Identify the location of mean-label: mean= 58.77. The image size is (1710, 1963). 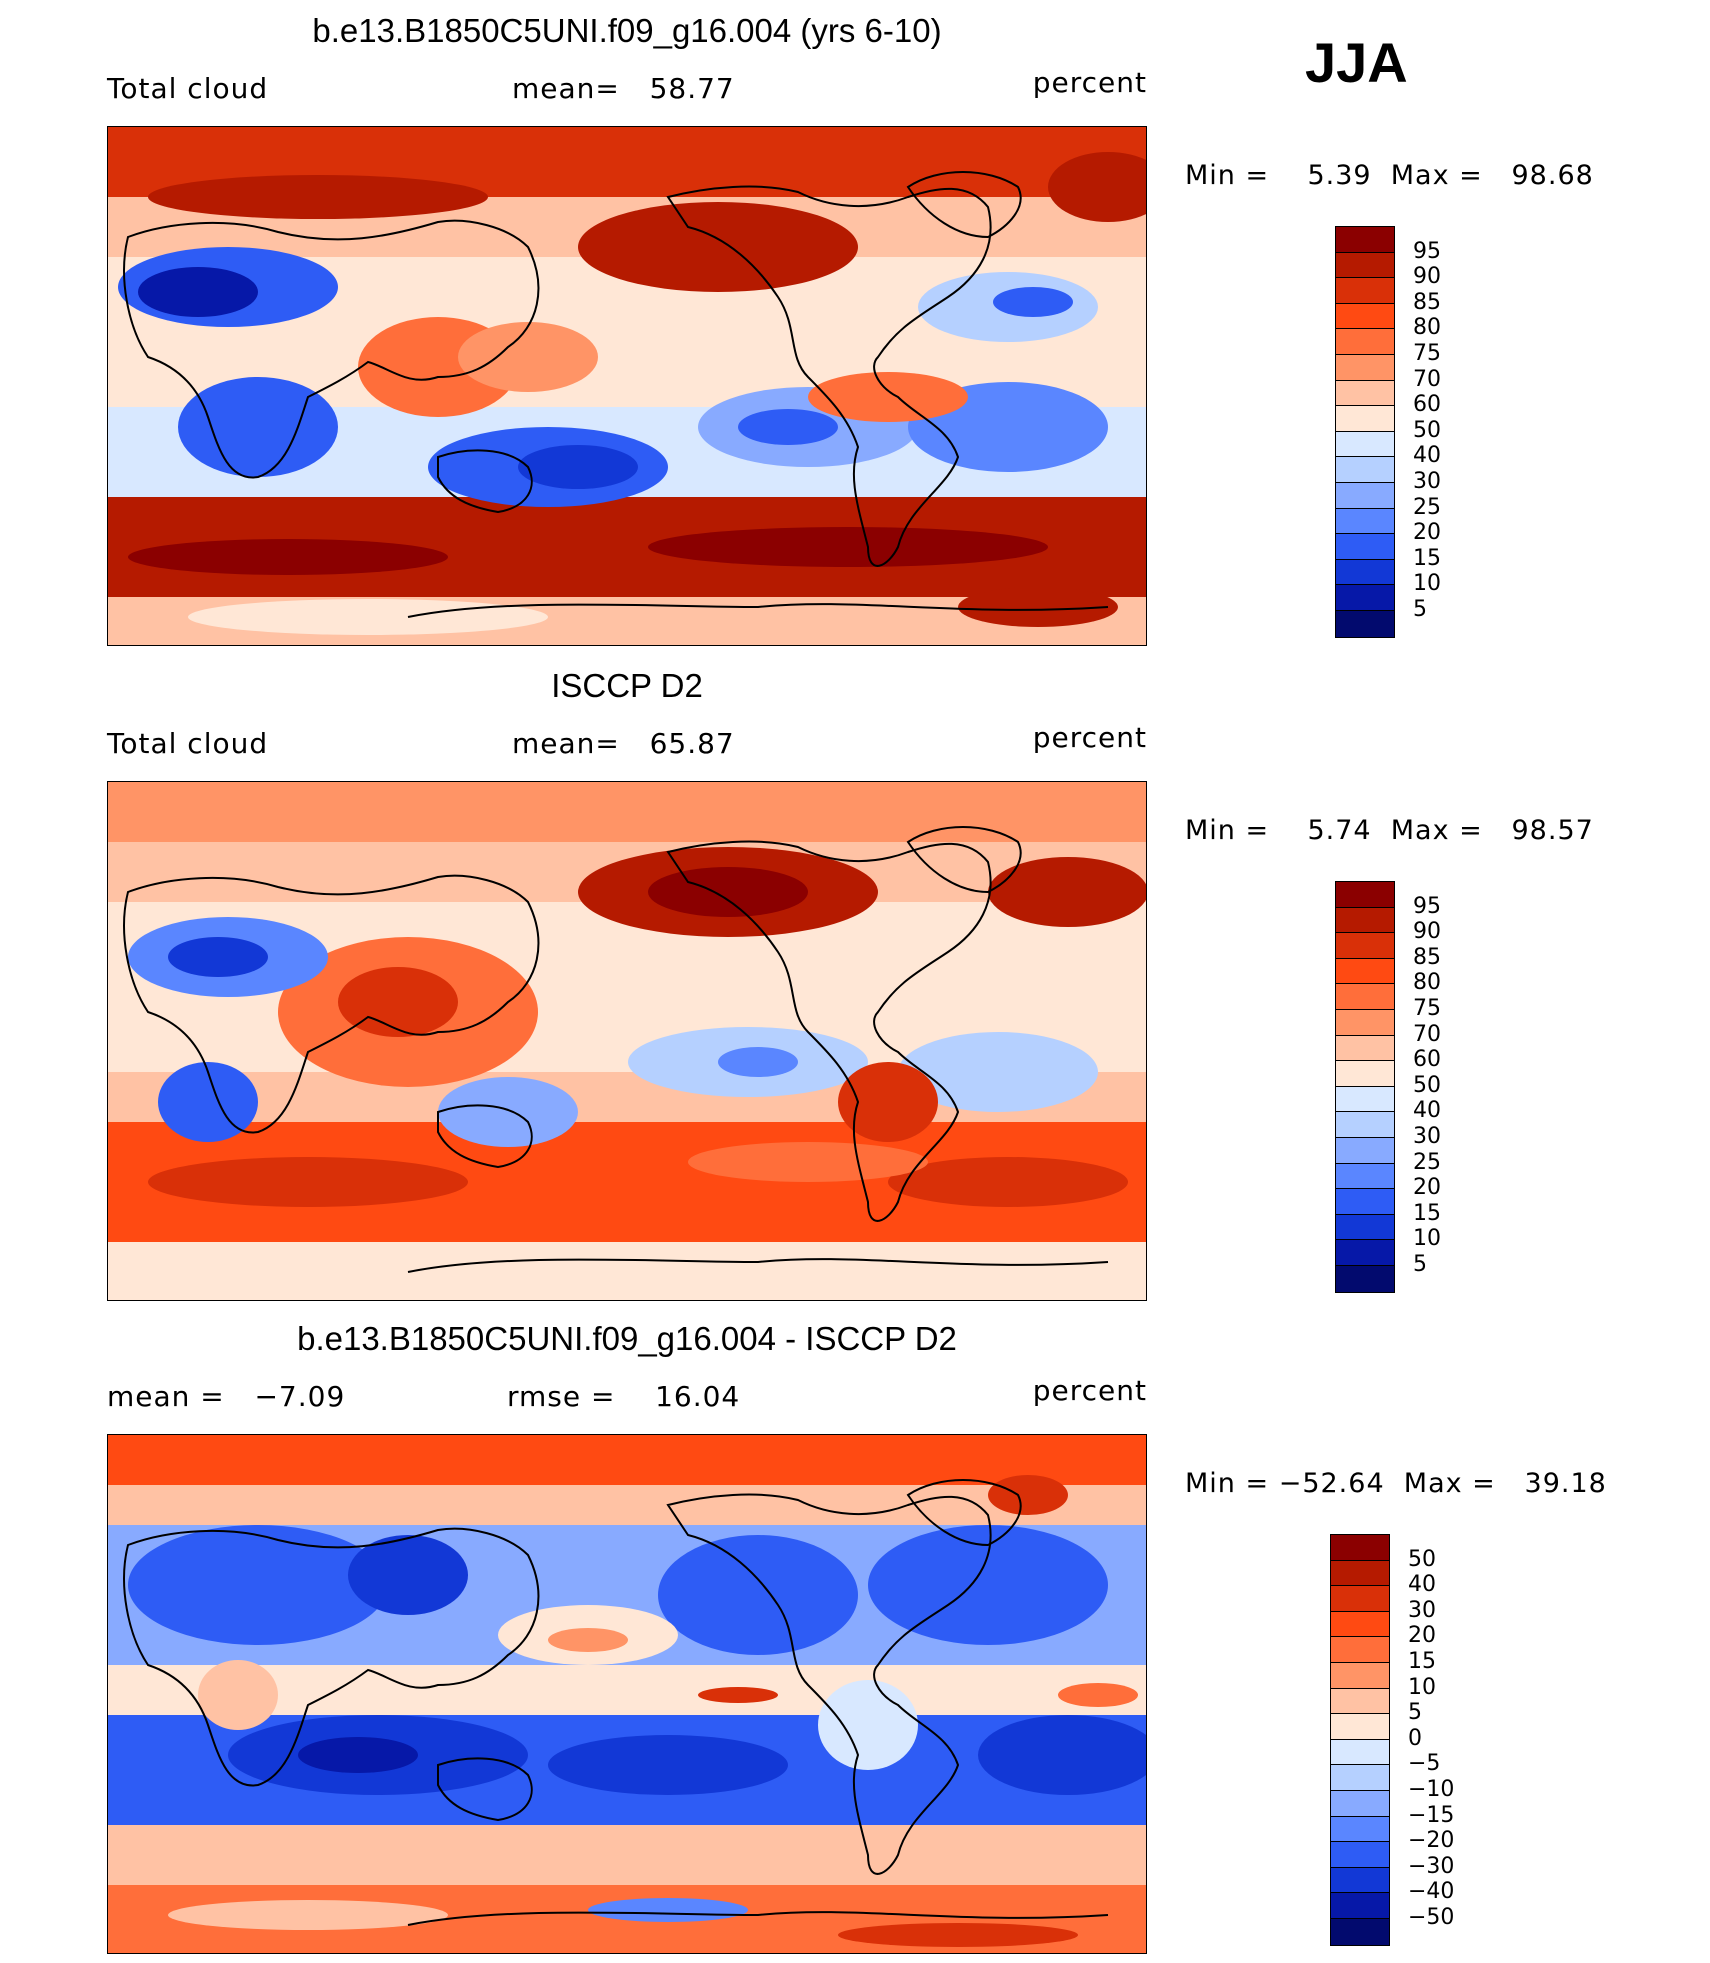
(623, 88).